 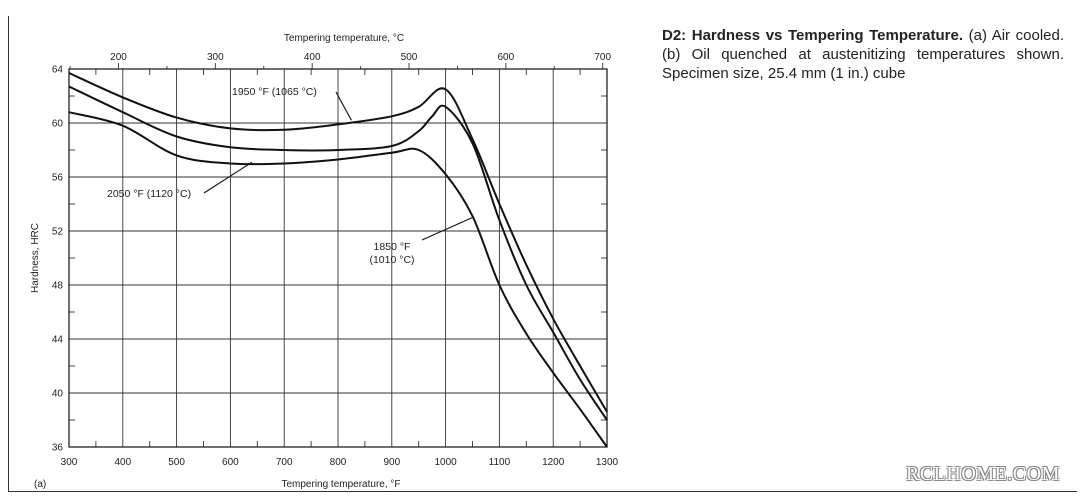 What do you see at coordinates (69, 462) in the screenshot?
I see `x-tick-label: 300` at bounding box center [69, 462].